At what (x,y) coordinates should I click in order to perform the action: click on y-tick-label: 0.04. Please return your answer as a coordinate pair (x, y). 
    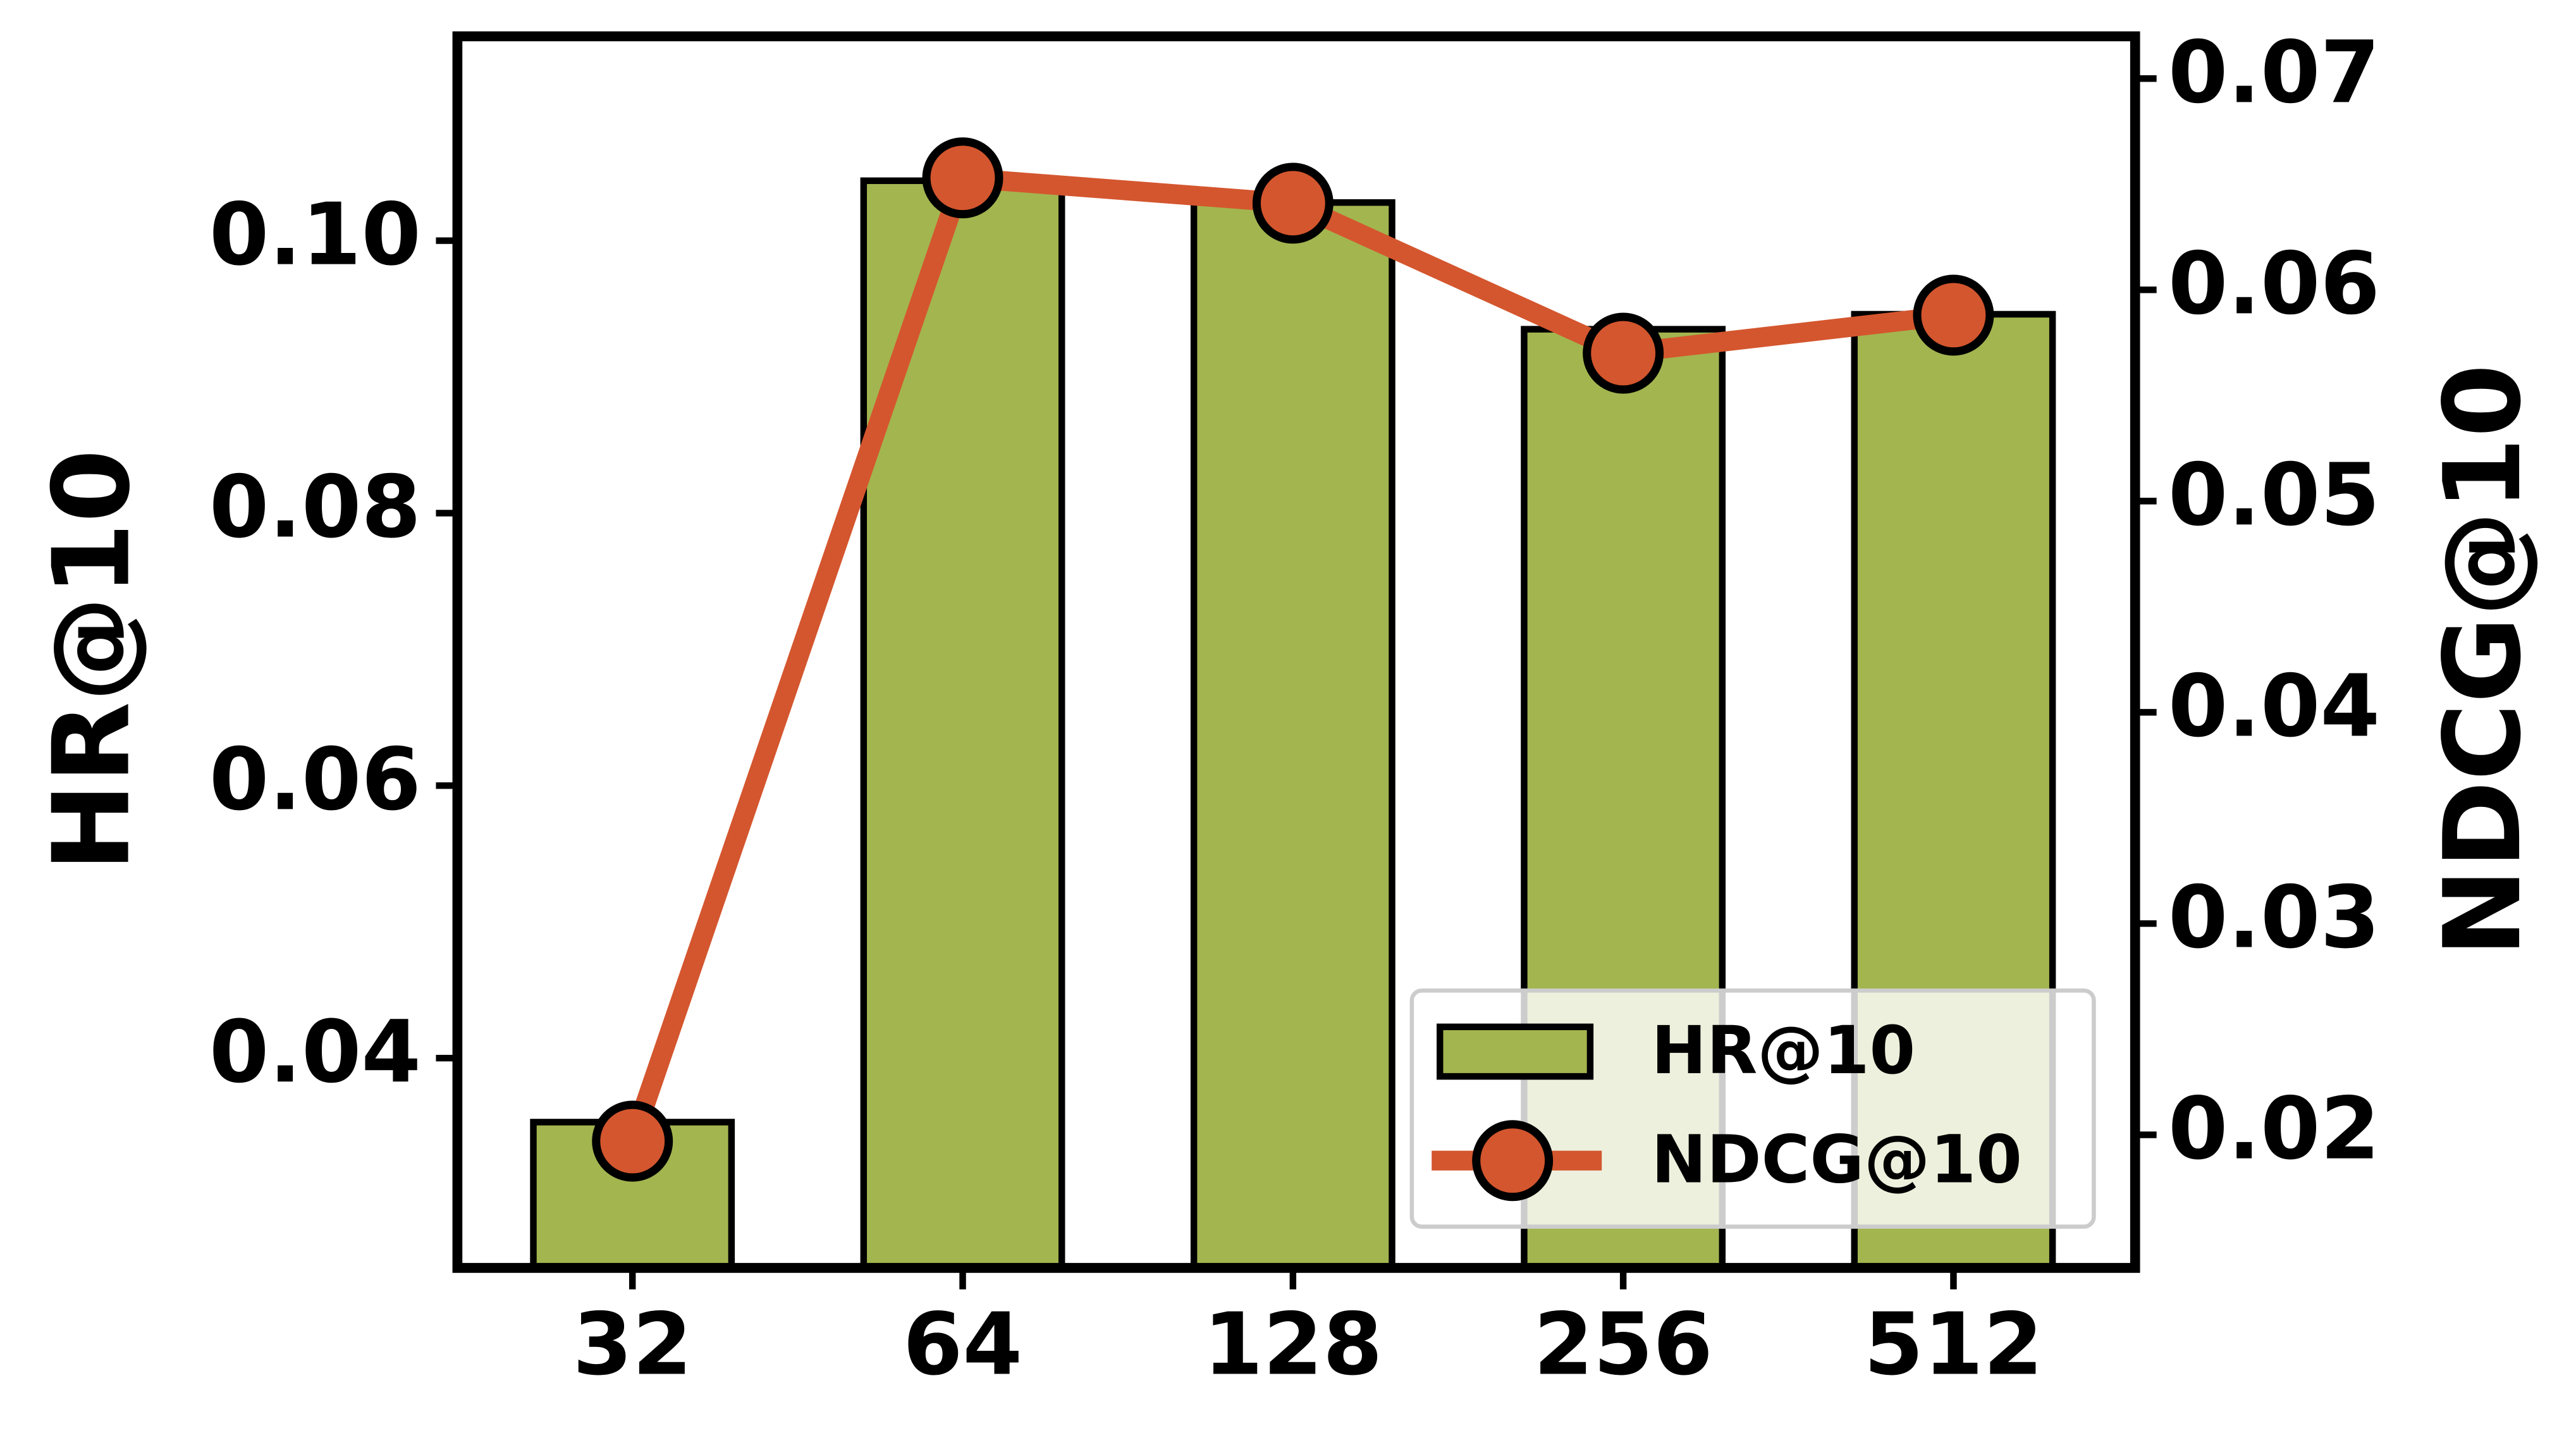
    Looking at the image, I should click on (315, 1052).